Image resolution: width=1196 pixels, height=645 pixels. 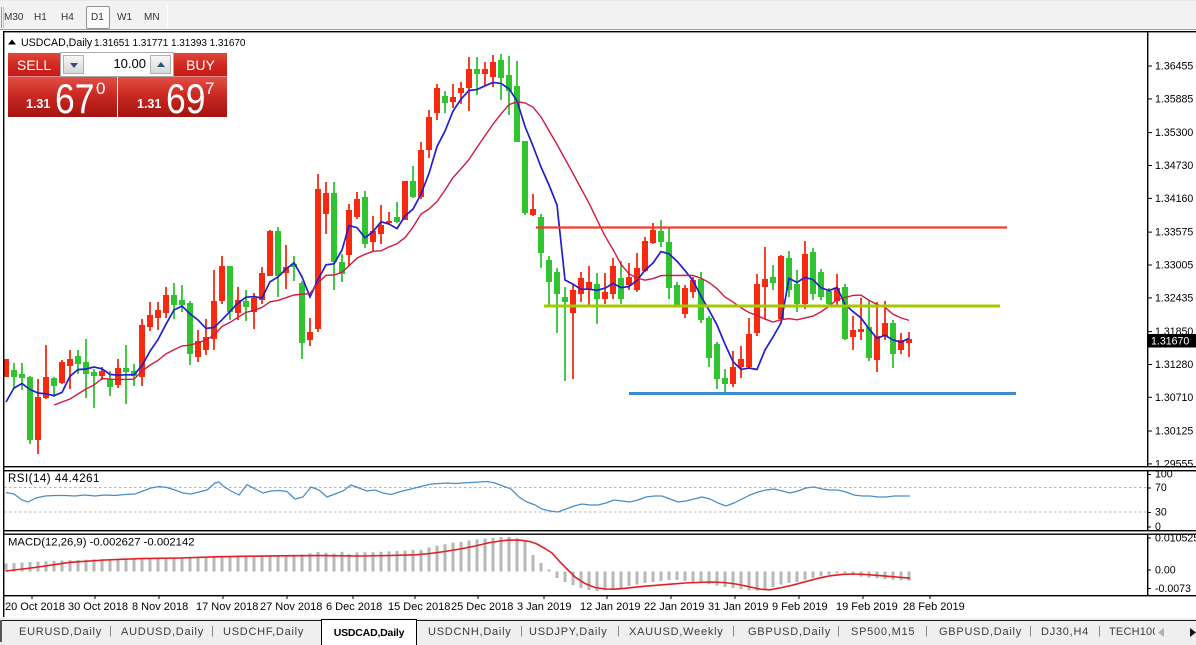 I want to click on svg-text: 6 Dec 2018, so click(x=354, y=607).